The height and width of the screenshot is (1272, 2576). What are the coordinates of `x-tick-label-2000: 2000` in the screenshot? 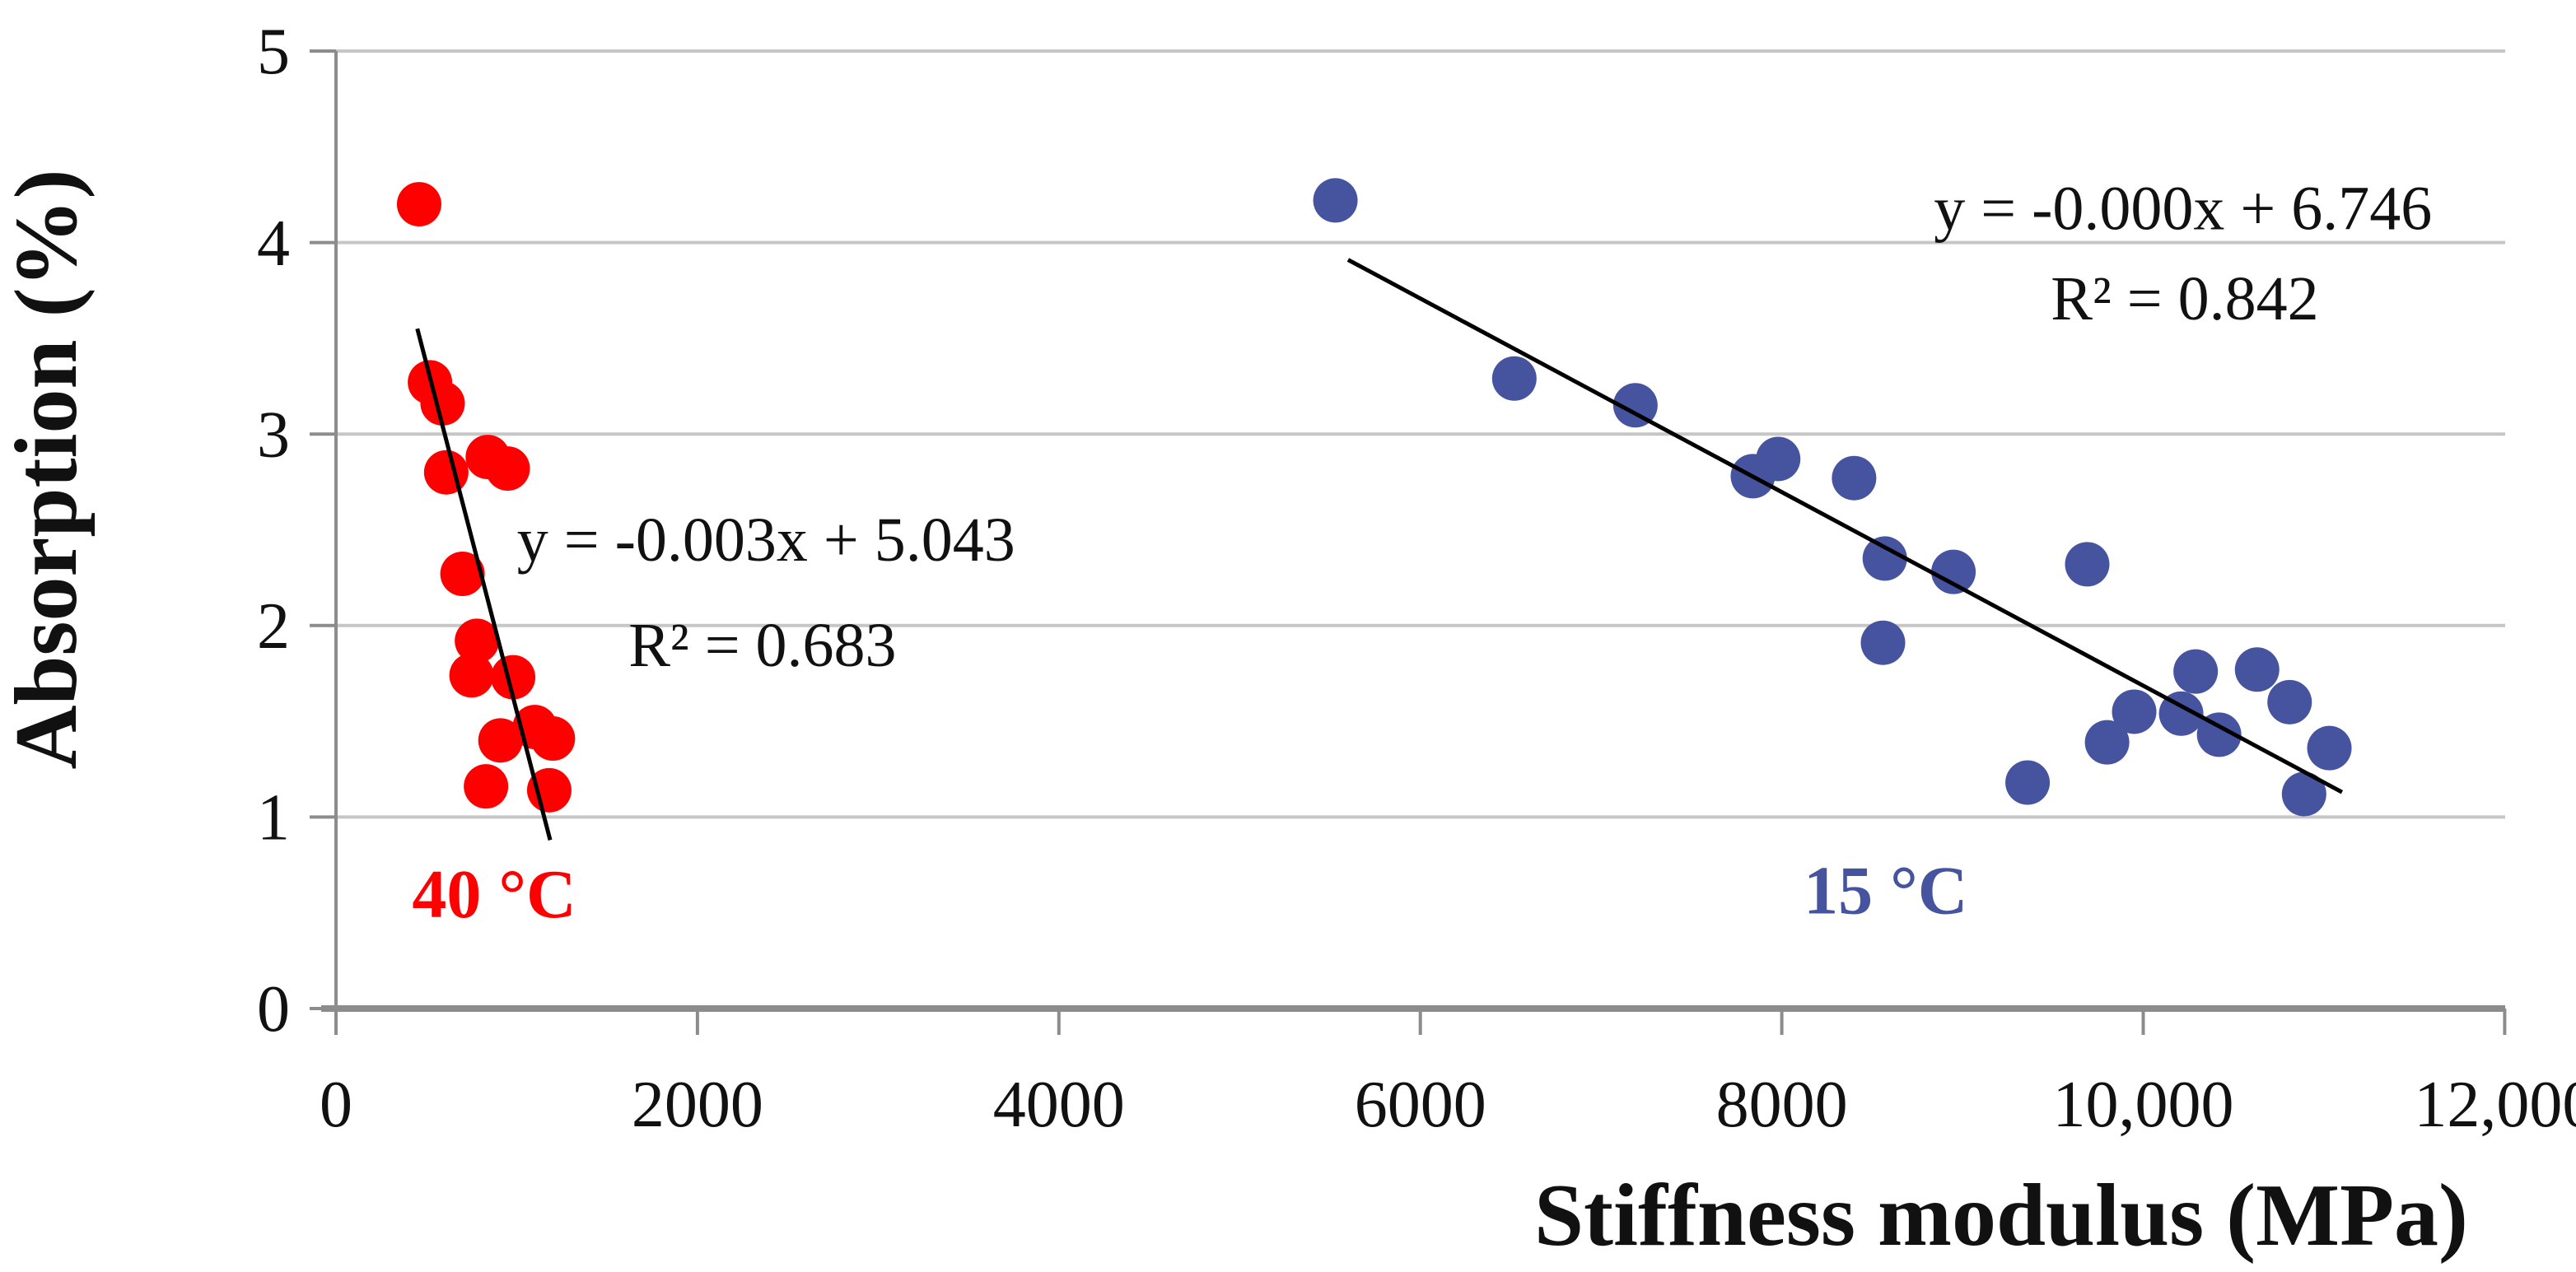 It's located at (697, 1105).